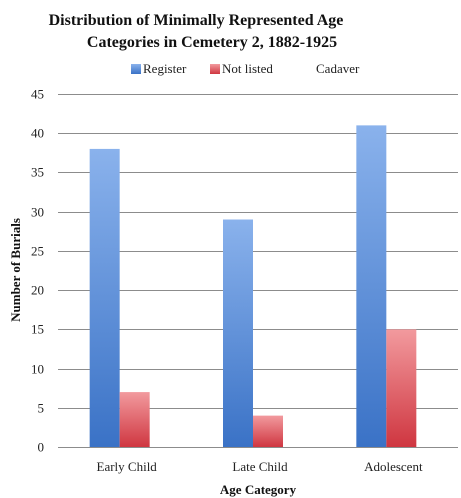 This screenshot has width=461, height=498. I want to click on x-tick-label: Adolescent, so click(393, 466).